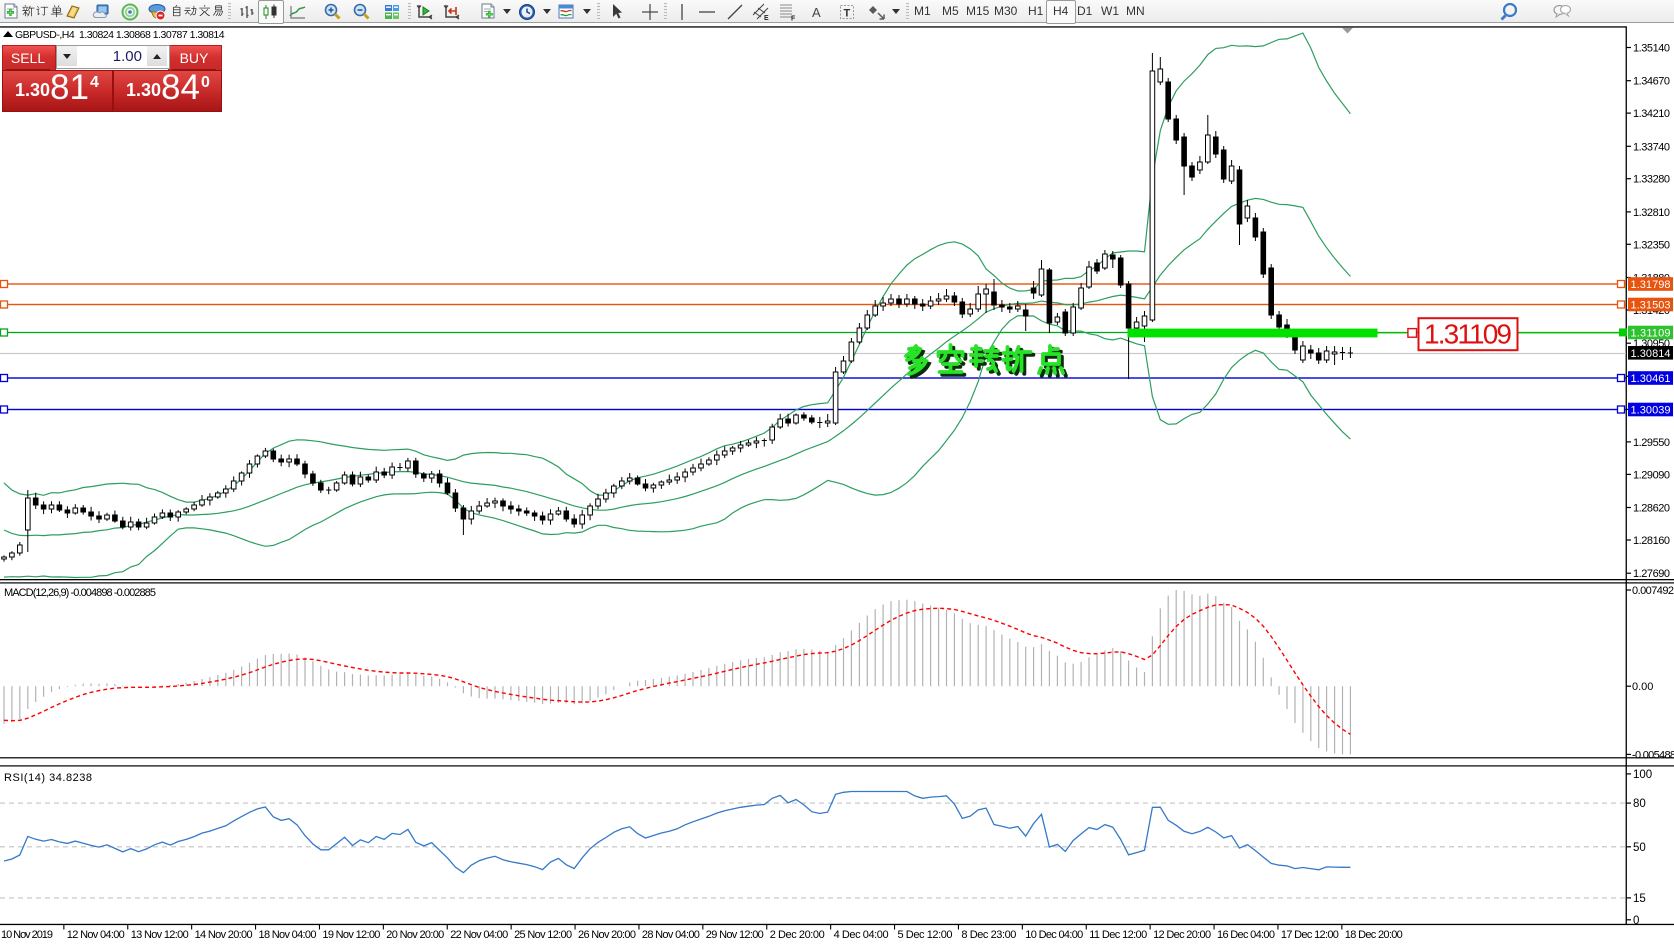 The image size is (1674, 944). I want to click on svg-text: T, so click(847, 14).